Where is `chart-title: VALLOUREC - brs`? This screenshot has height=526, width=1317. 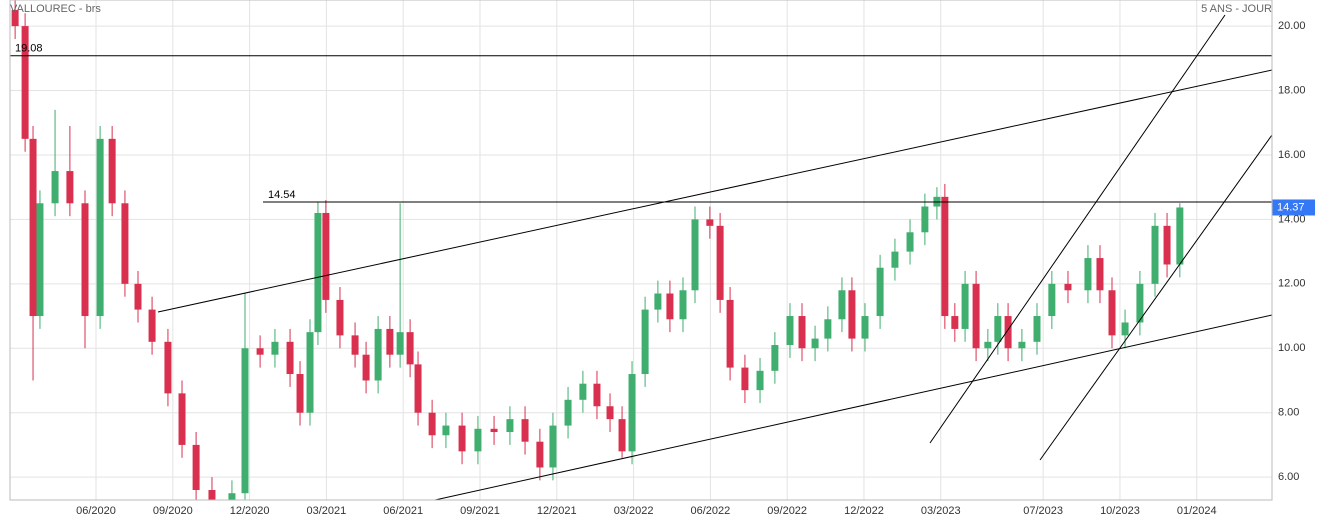 chart-title: VALLOUREC - brs is located at coordinates (55, 9).